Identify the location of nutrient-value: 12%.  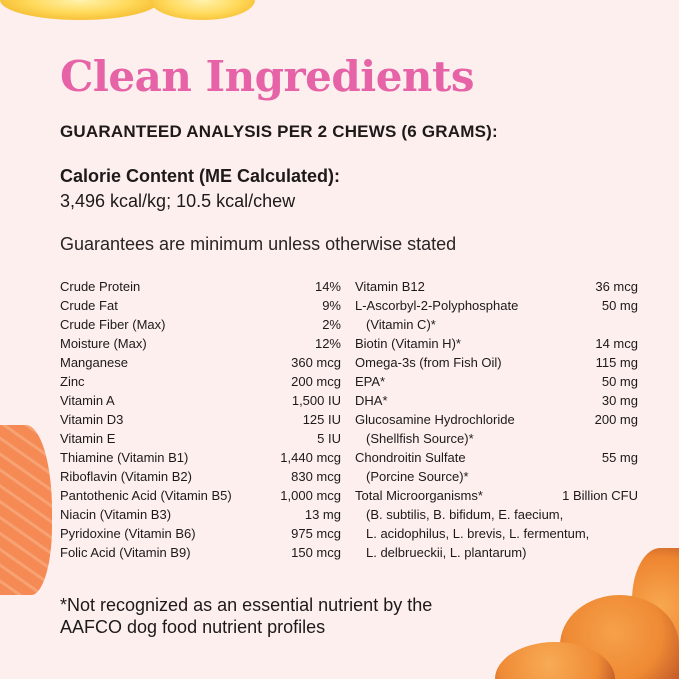
(327, 343).